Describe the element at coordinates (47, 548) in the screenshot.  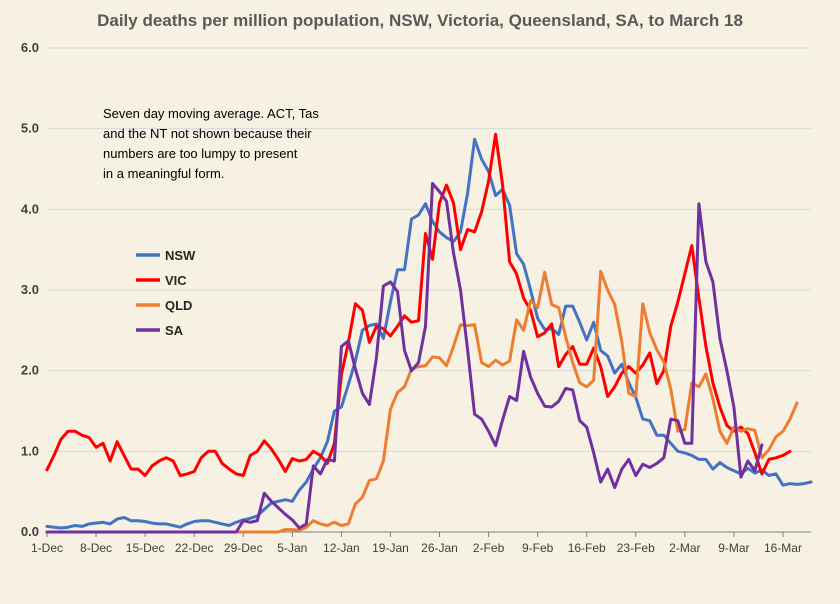
I see `x-tick-label: 1-Dec` at that location.